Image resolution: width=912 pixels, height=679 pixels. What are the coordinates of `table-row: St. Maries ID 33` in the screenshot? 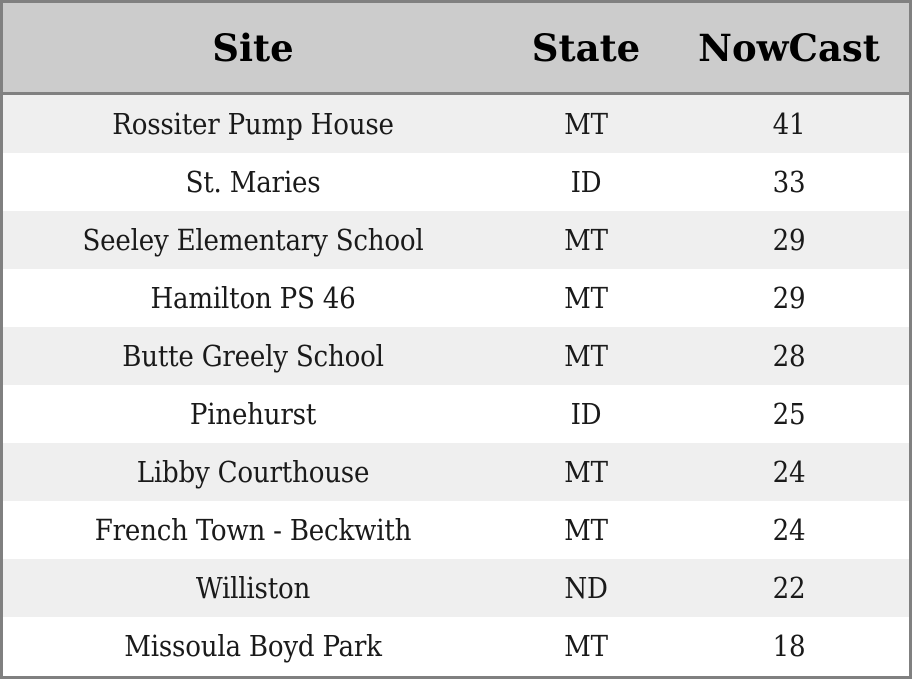 It's located at (456, 182).